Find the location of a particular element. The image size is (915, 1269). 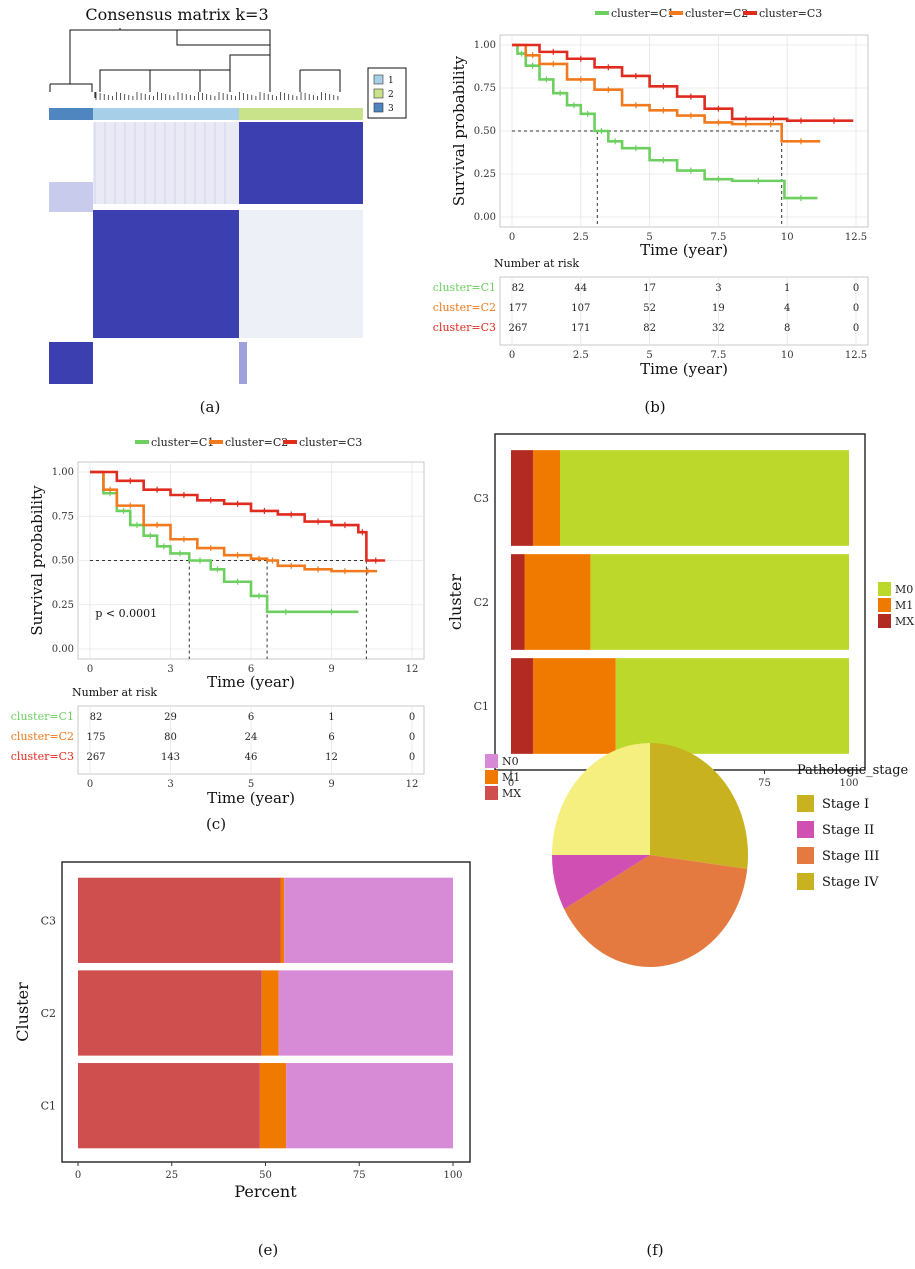

legend-label: 3 is located at coordinates (391, 109).